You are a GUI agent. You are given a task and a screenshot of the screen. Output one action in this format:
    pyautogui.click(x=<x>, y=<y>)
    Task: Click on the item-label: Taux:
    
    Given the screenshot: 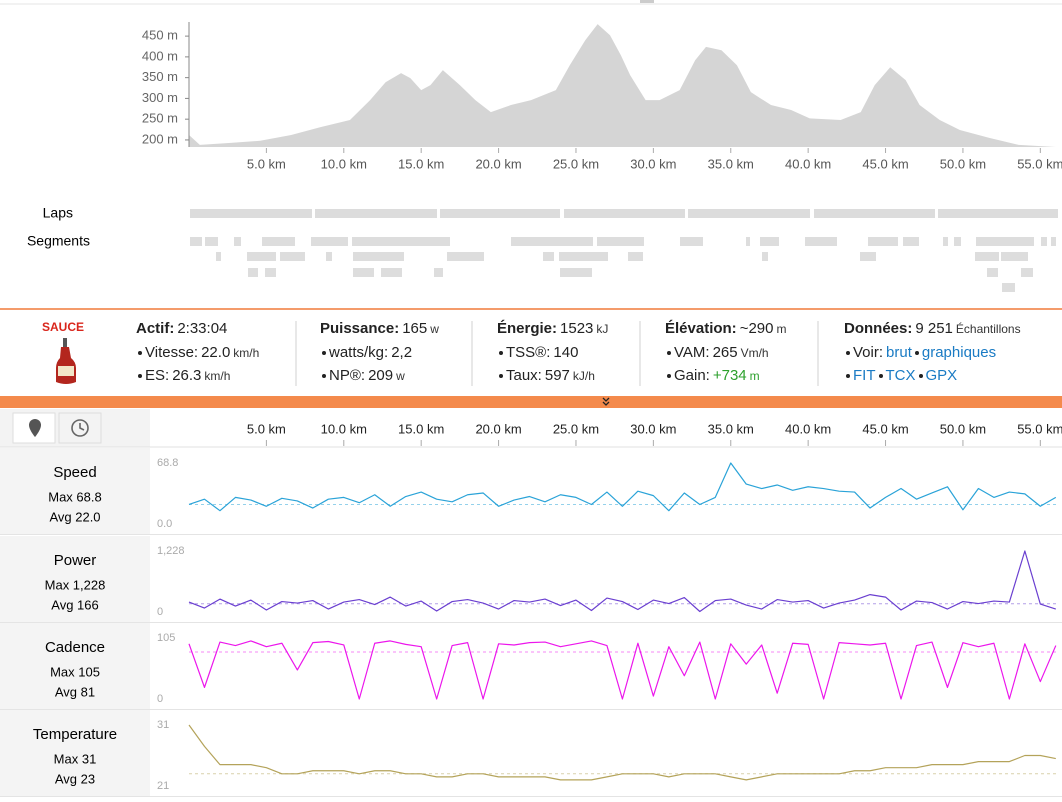 What is the action you would take?
    pyautogui.click(x=524, y=375)
    